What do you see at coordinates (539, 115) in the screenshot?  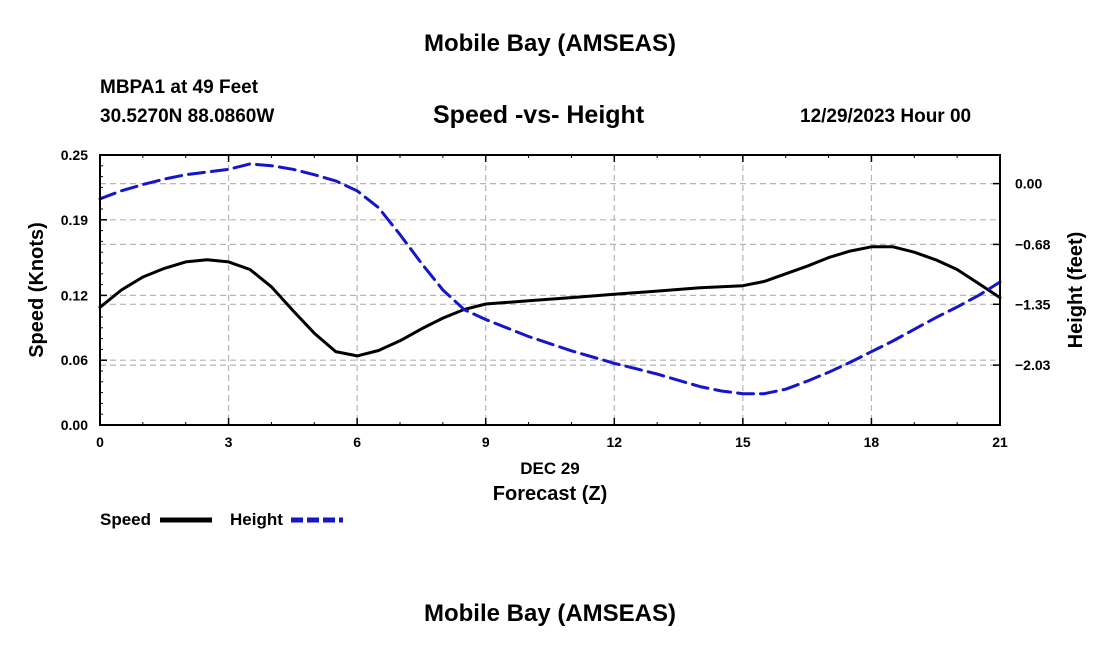 I see `chart-subtitle: Speed -vs- Height` at bounding box center [539, 115].